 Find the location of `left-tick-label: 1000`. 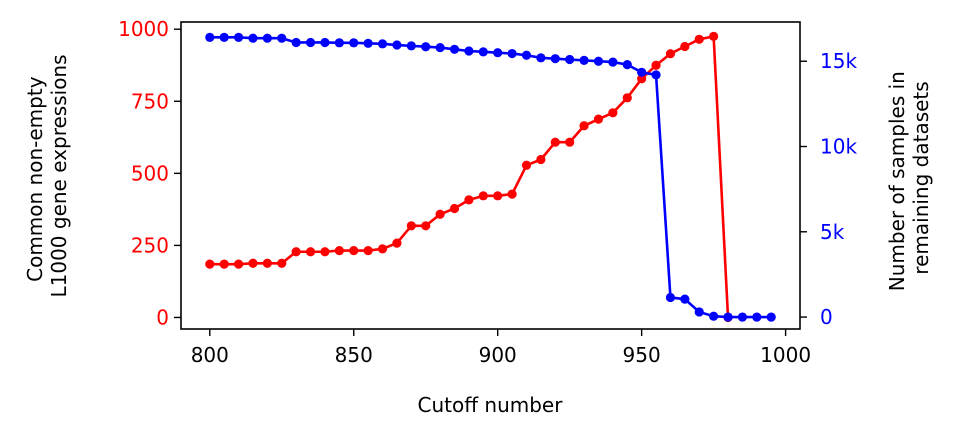

left-tick-label: 1000 is located at coordinates (143, 29).